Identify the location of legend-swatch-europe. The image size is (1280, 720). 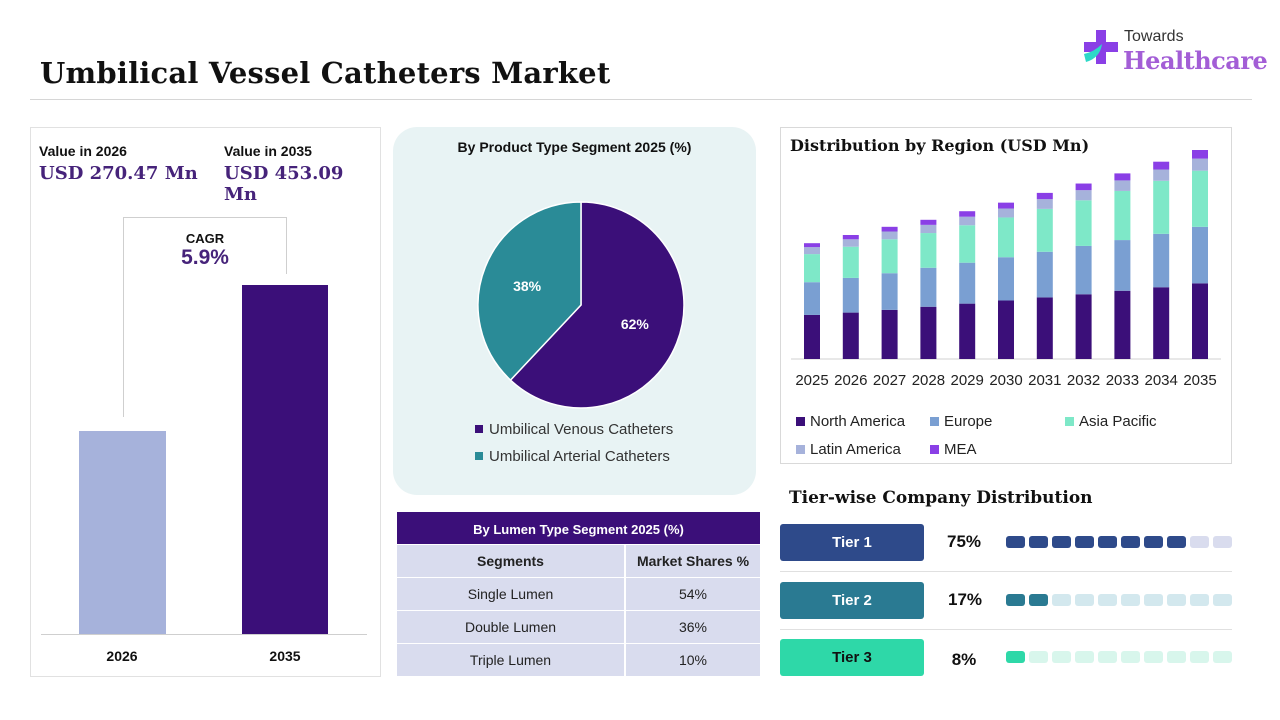
(934, 421).